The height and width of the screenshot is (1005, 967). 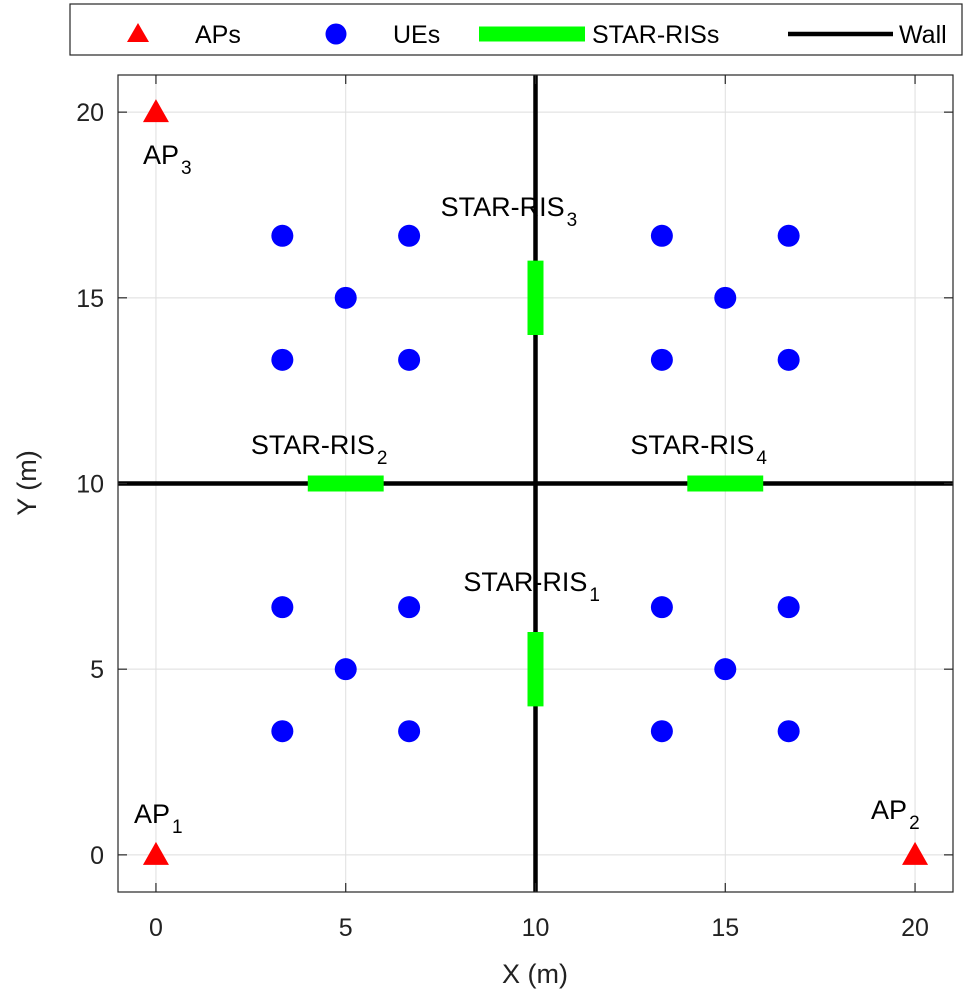 I want to click on star-ris-label-subscript: 1, so click(x=594, y=595).